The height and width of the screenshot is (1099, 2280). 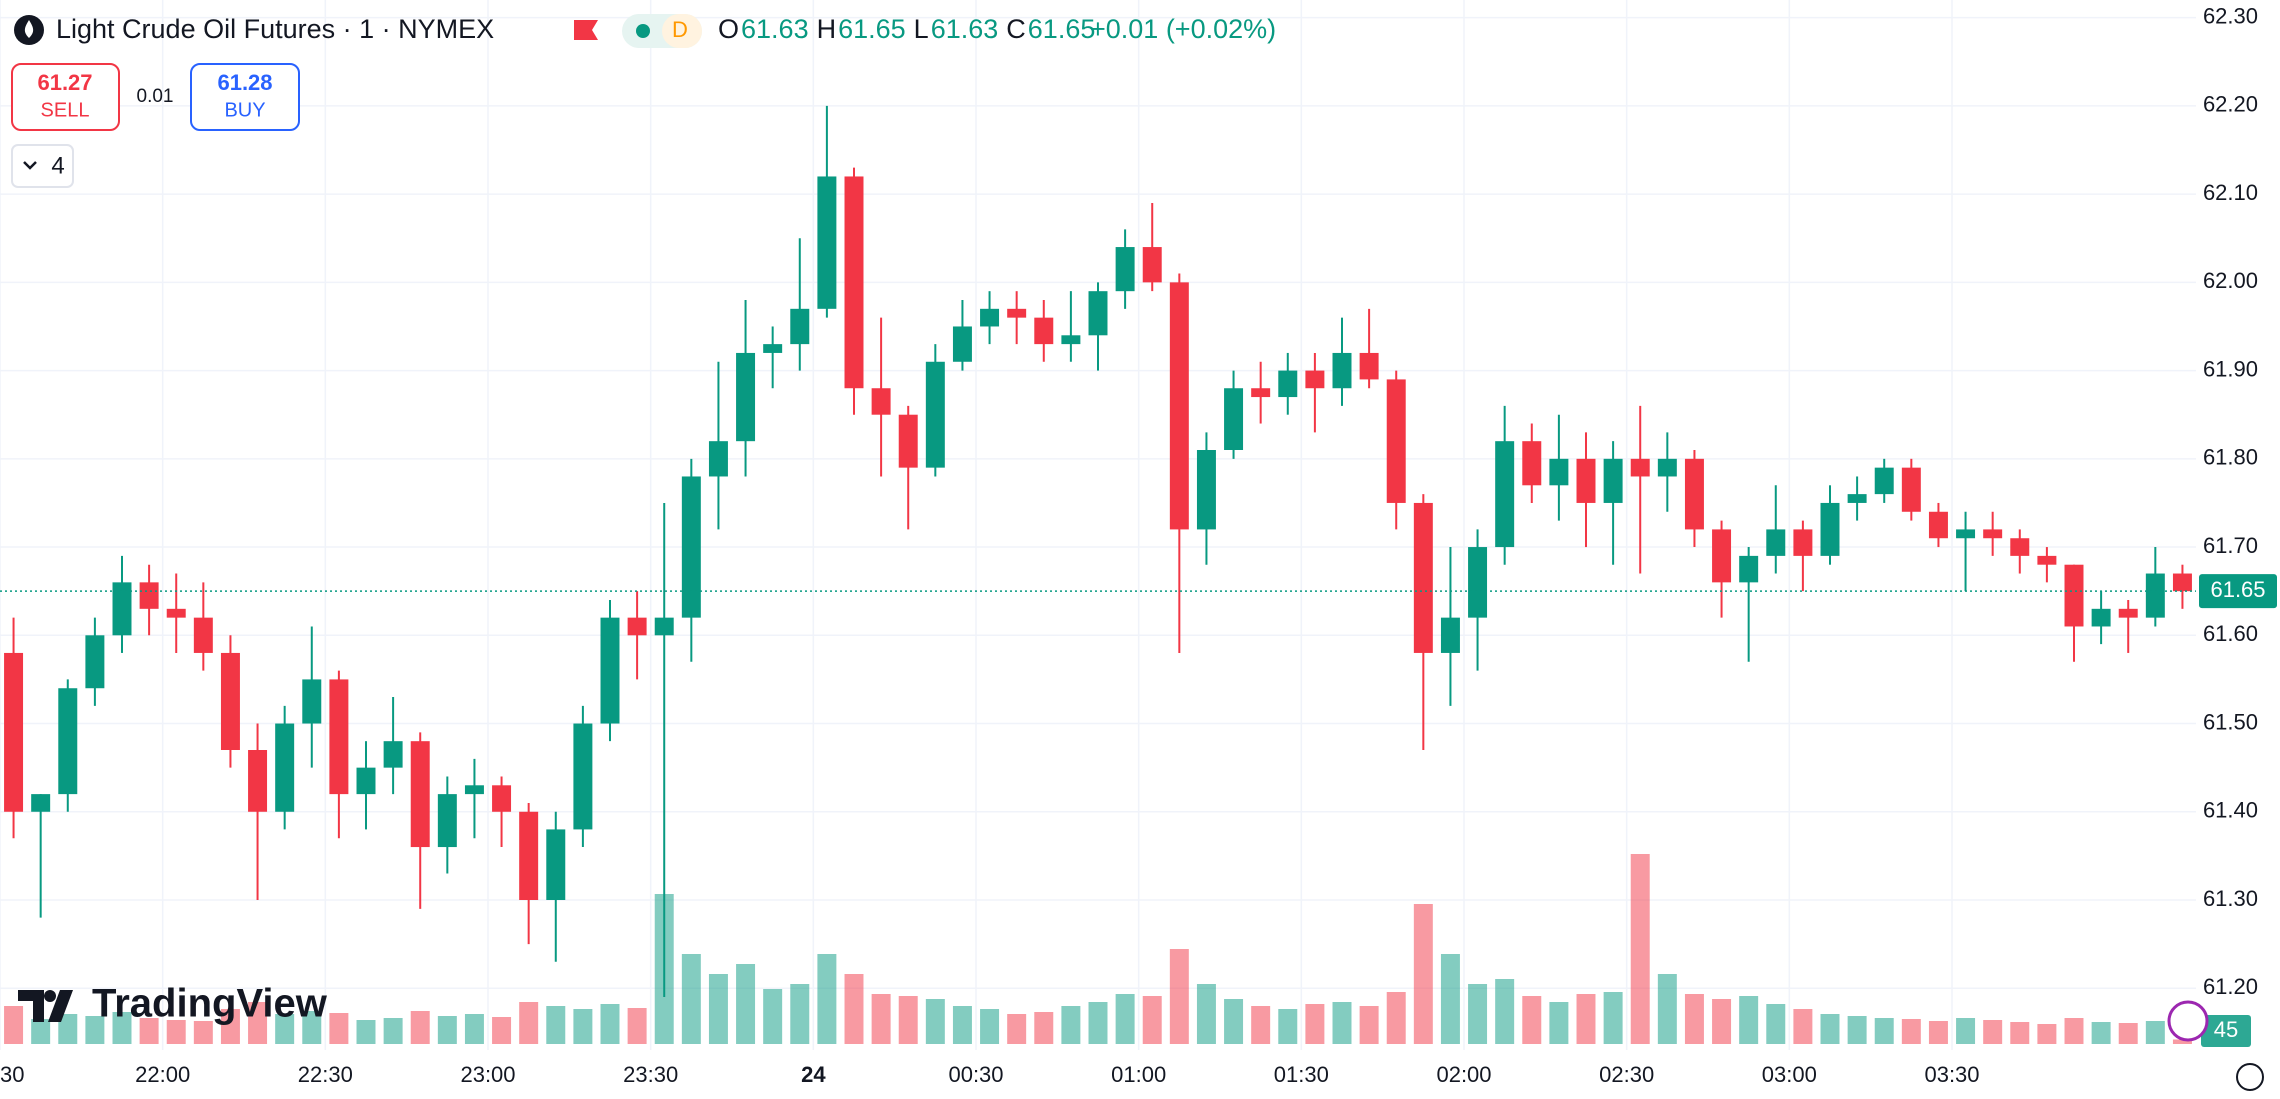 What do you see at coordinates (2237, 589) in the screenshot?
I see `last-price-label: 61.65` at bounding box center [2237, 589].